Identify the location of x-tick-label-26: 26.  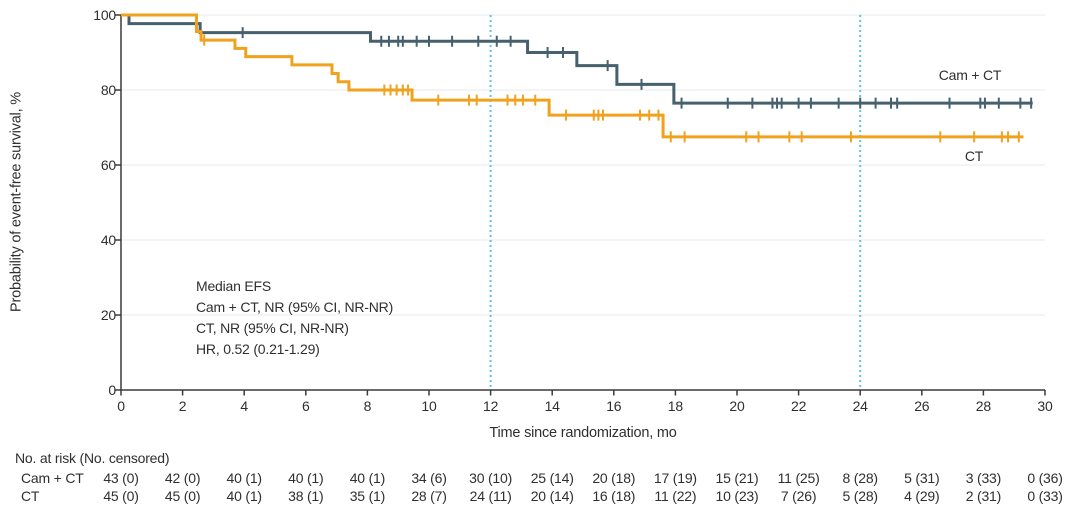
(922, 406).